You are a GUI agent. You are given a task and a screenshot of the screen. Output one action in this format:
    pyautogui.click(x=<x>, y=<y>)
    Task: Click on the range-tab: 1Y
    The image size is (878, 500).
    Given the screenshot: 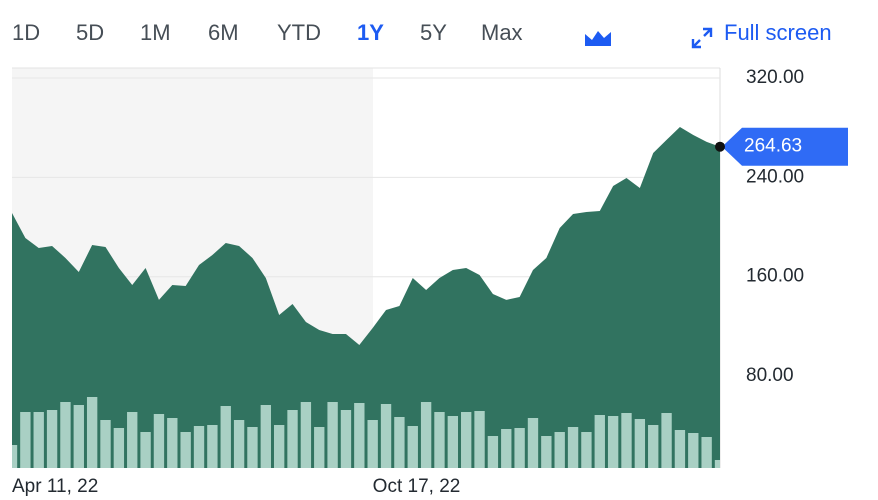 What is the action you would take?
    pyautogui.click(x=370, y=32)
    